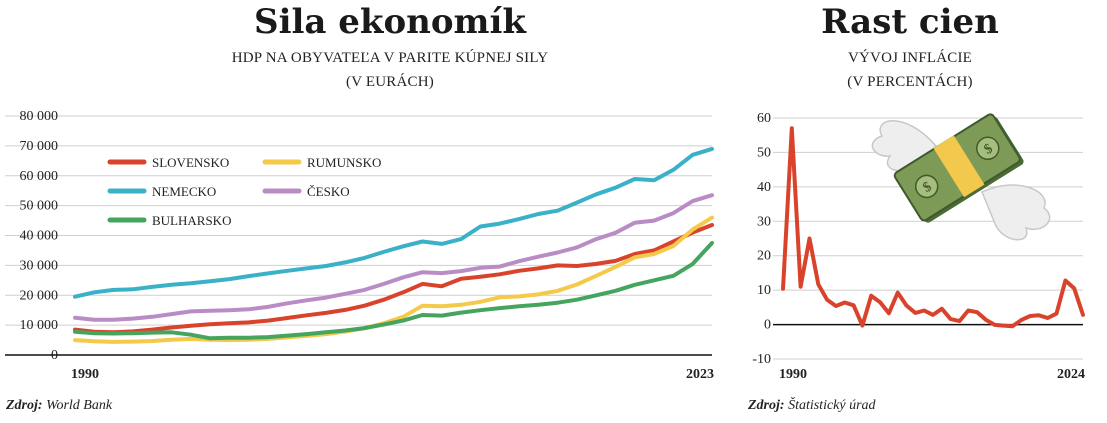 The image size is (1107, 423). I want to click on legend-item: NEMECKO, so click(161, 191).